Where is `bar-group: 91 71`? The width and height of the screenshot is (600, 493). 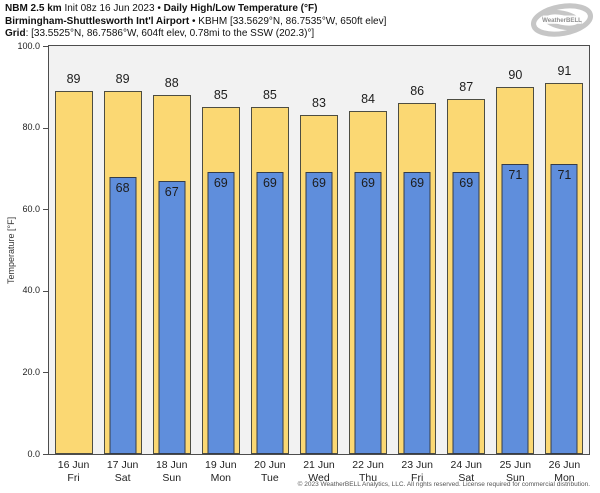
bar-group: 91 71 is located at coordinates (564, 250).